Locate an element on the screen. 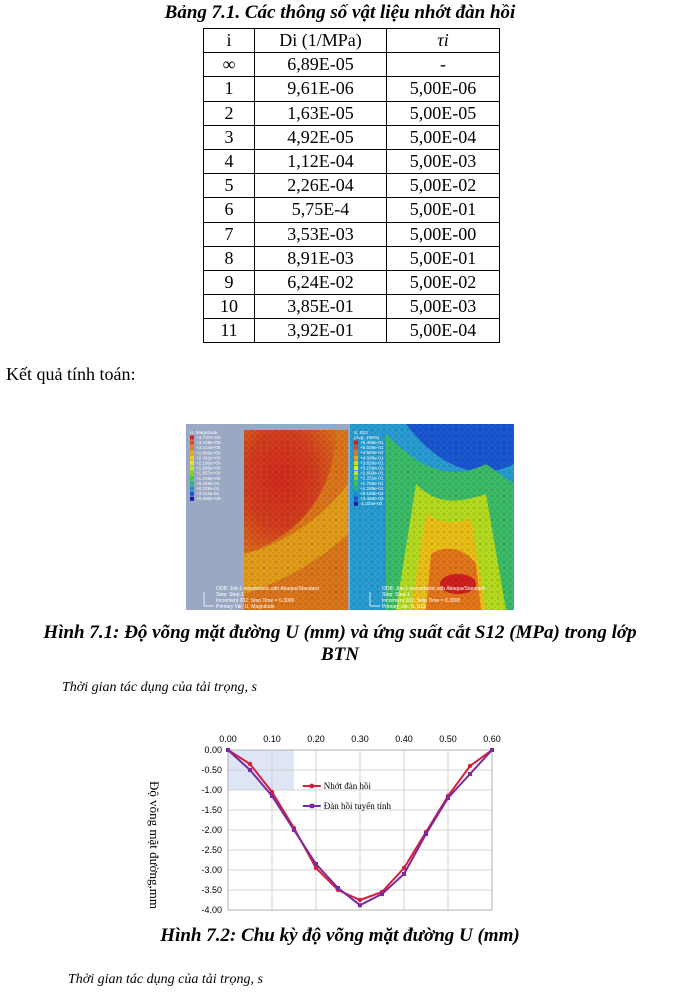  legend-value: +1.285e-01 is located at coordinates (372, 488).